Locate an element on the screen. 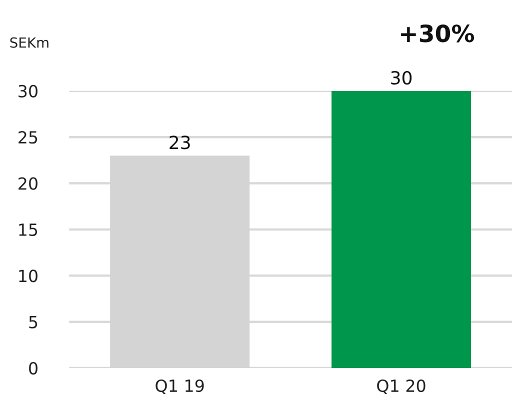 This screenshot has height=404, width=512. y-axis-title: SEKm is located at coordinates (29, 42).